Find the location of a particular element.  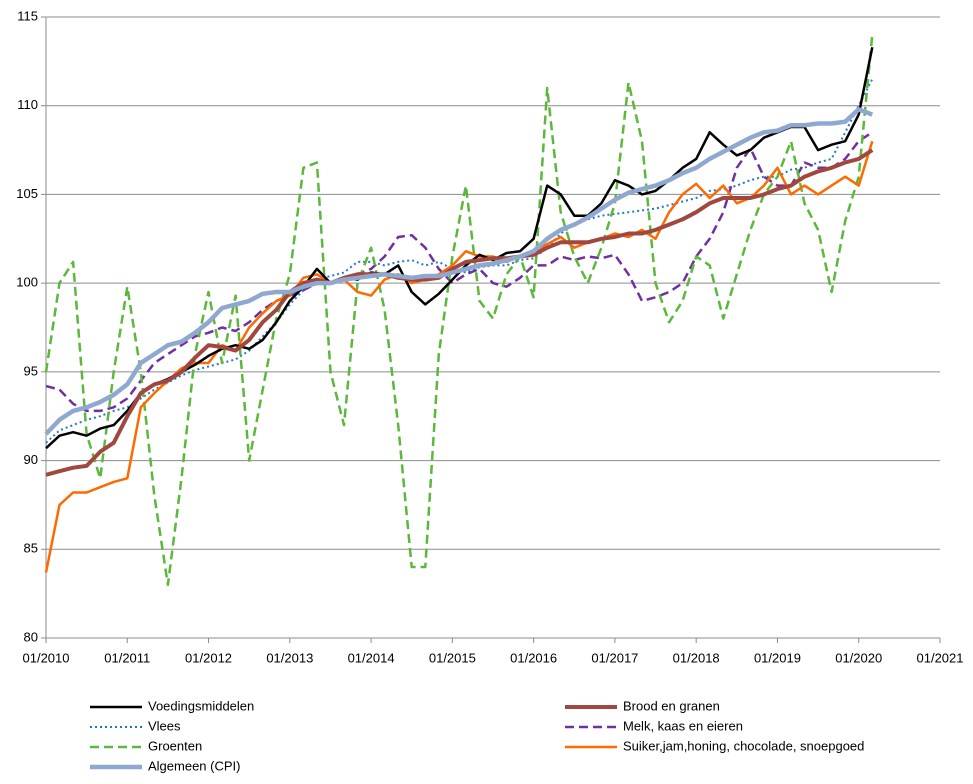

x-tick-label: 01/2020 is located at coordinates (858, 657).